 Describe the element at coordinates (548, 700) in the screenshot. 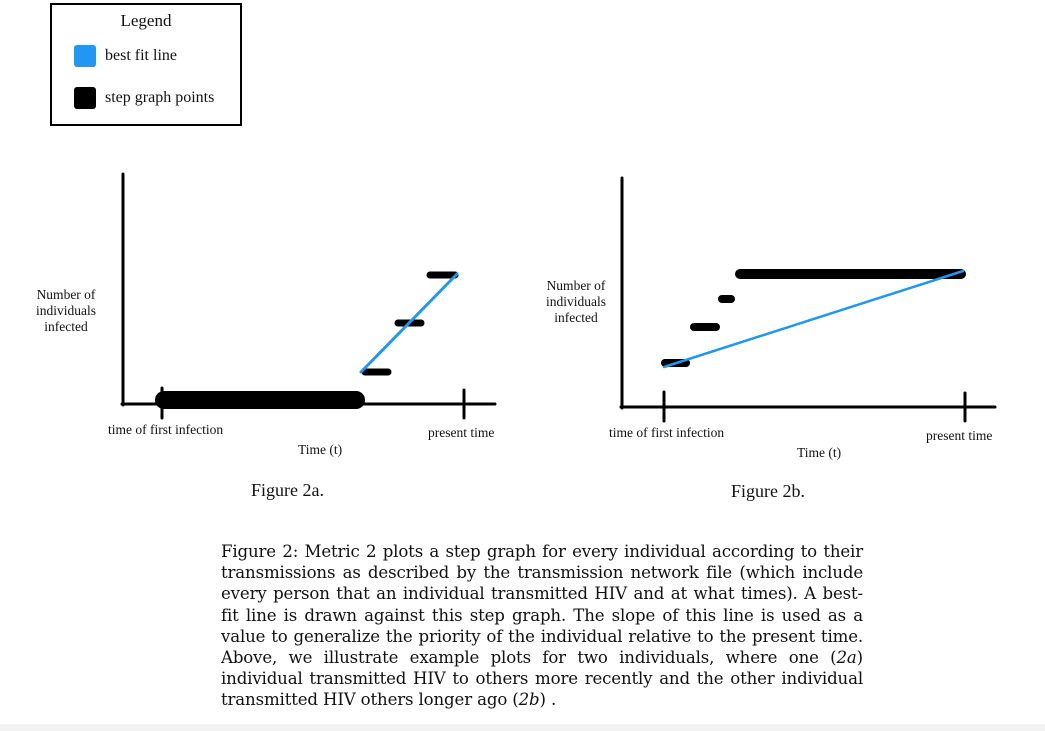

I see `caption-suffix: ) .` at that location.